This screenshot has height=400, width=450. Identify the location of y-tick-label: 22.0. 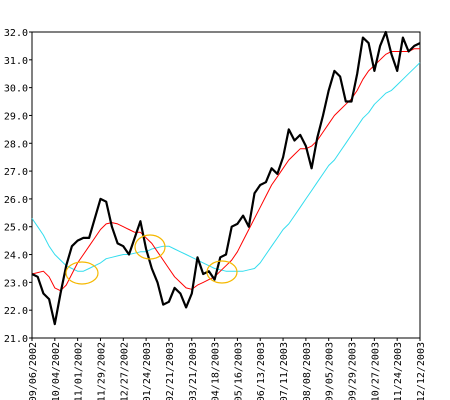
(16, 311).